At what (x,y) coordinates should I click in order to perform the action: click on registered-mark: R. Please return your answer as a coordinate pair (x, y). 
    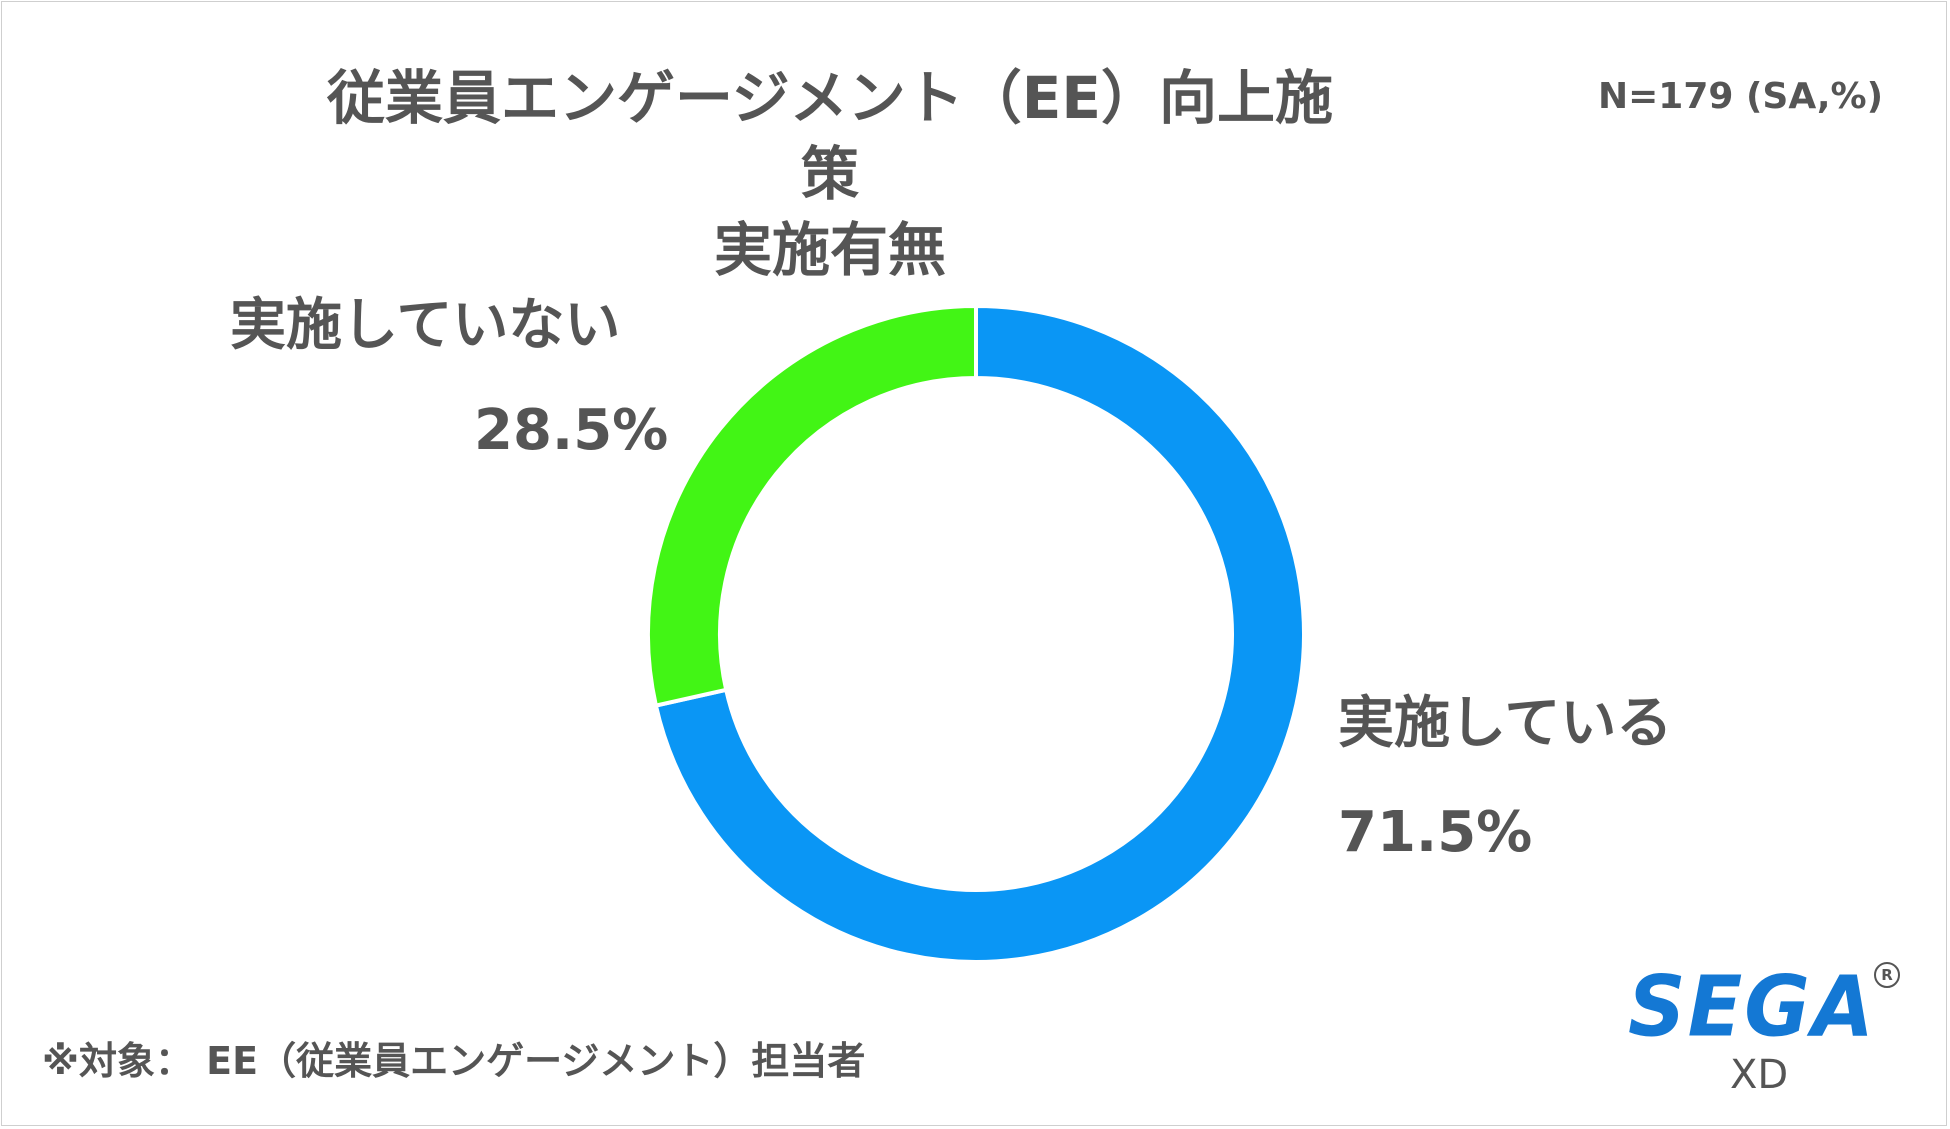
    Looking at the image, I should click on (1887, 975).